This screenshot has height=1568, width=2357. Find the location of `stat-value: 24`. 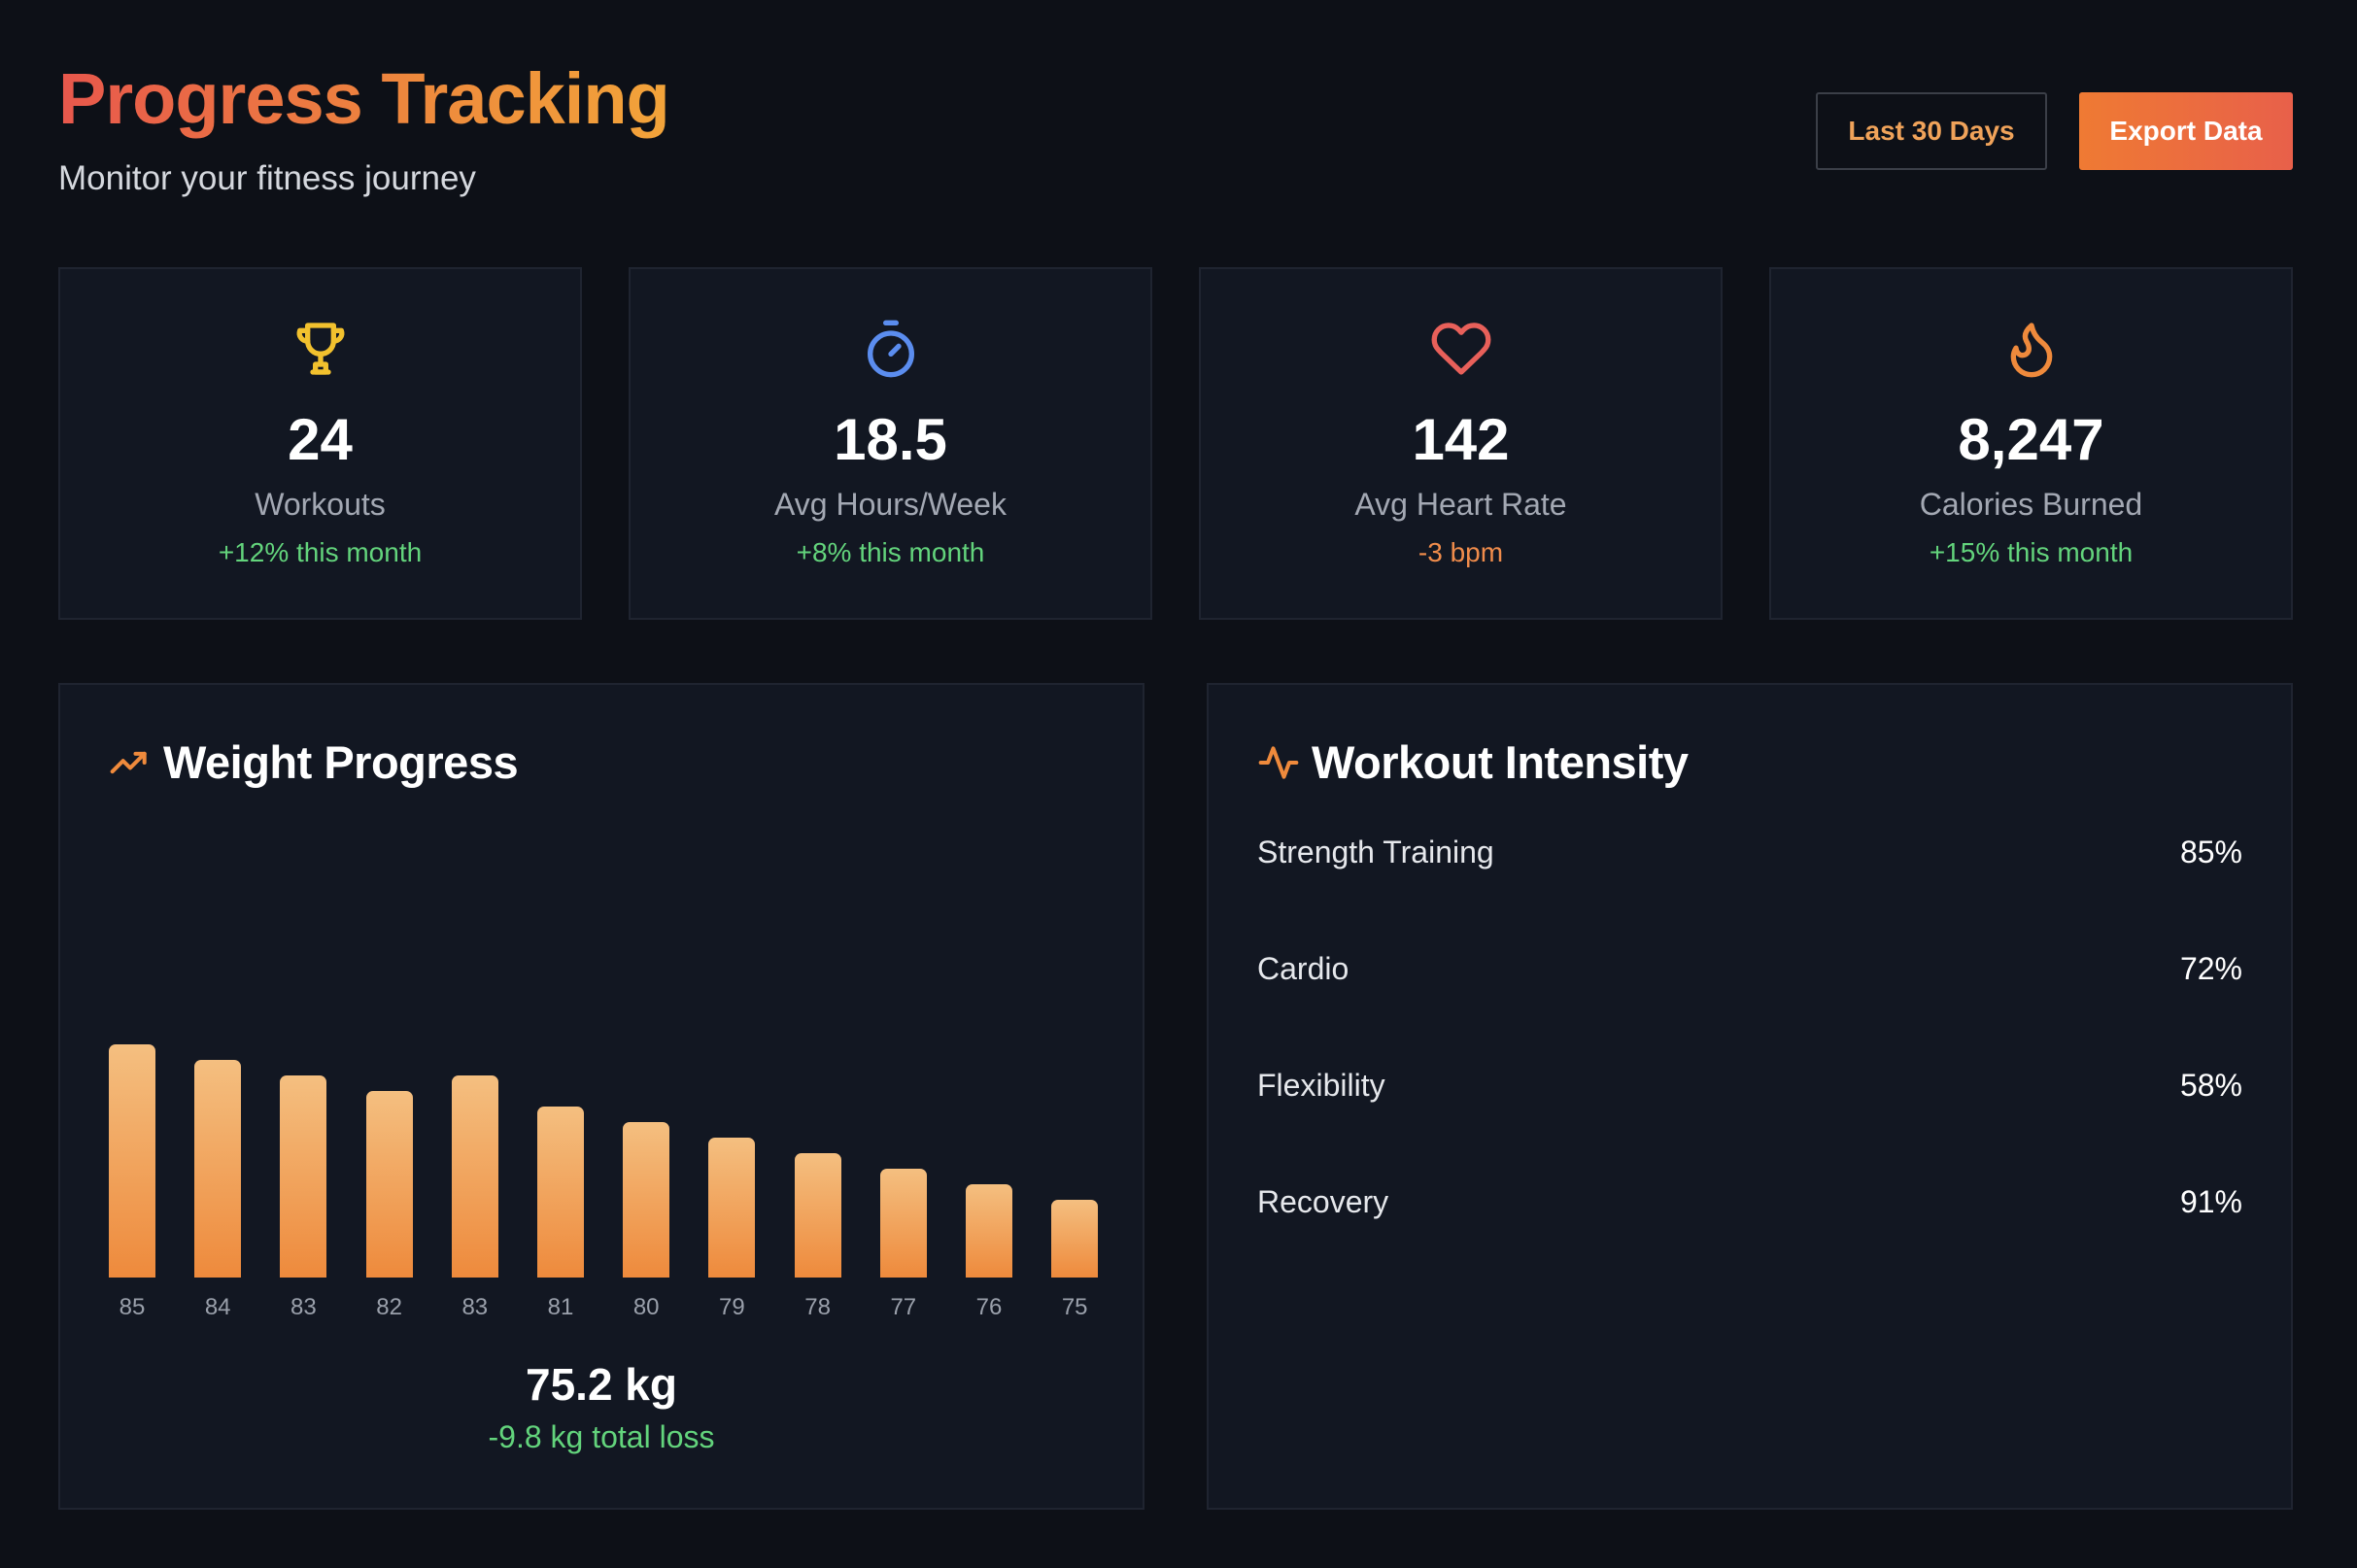

stat-value: 24 is located at coordinates (320, 439).